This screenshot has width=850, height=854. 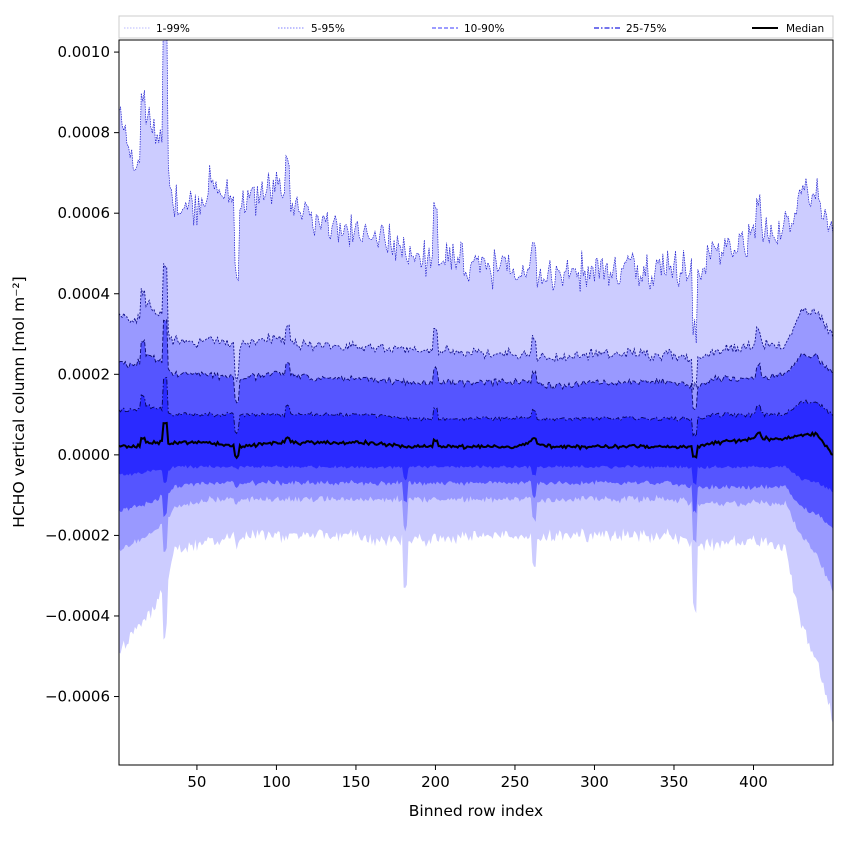 What do you see at coordinates (477, 778) in the screenshot?
I see `x-axis-ticks: 50 100 150 200 250 300 350 400` at bounding box center [477, 778].